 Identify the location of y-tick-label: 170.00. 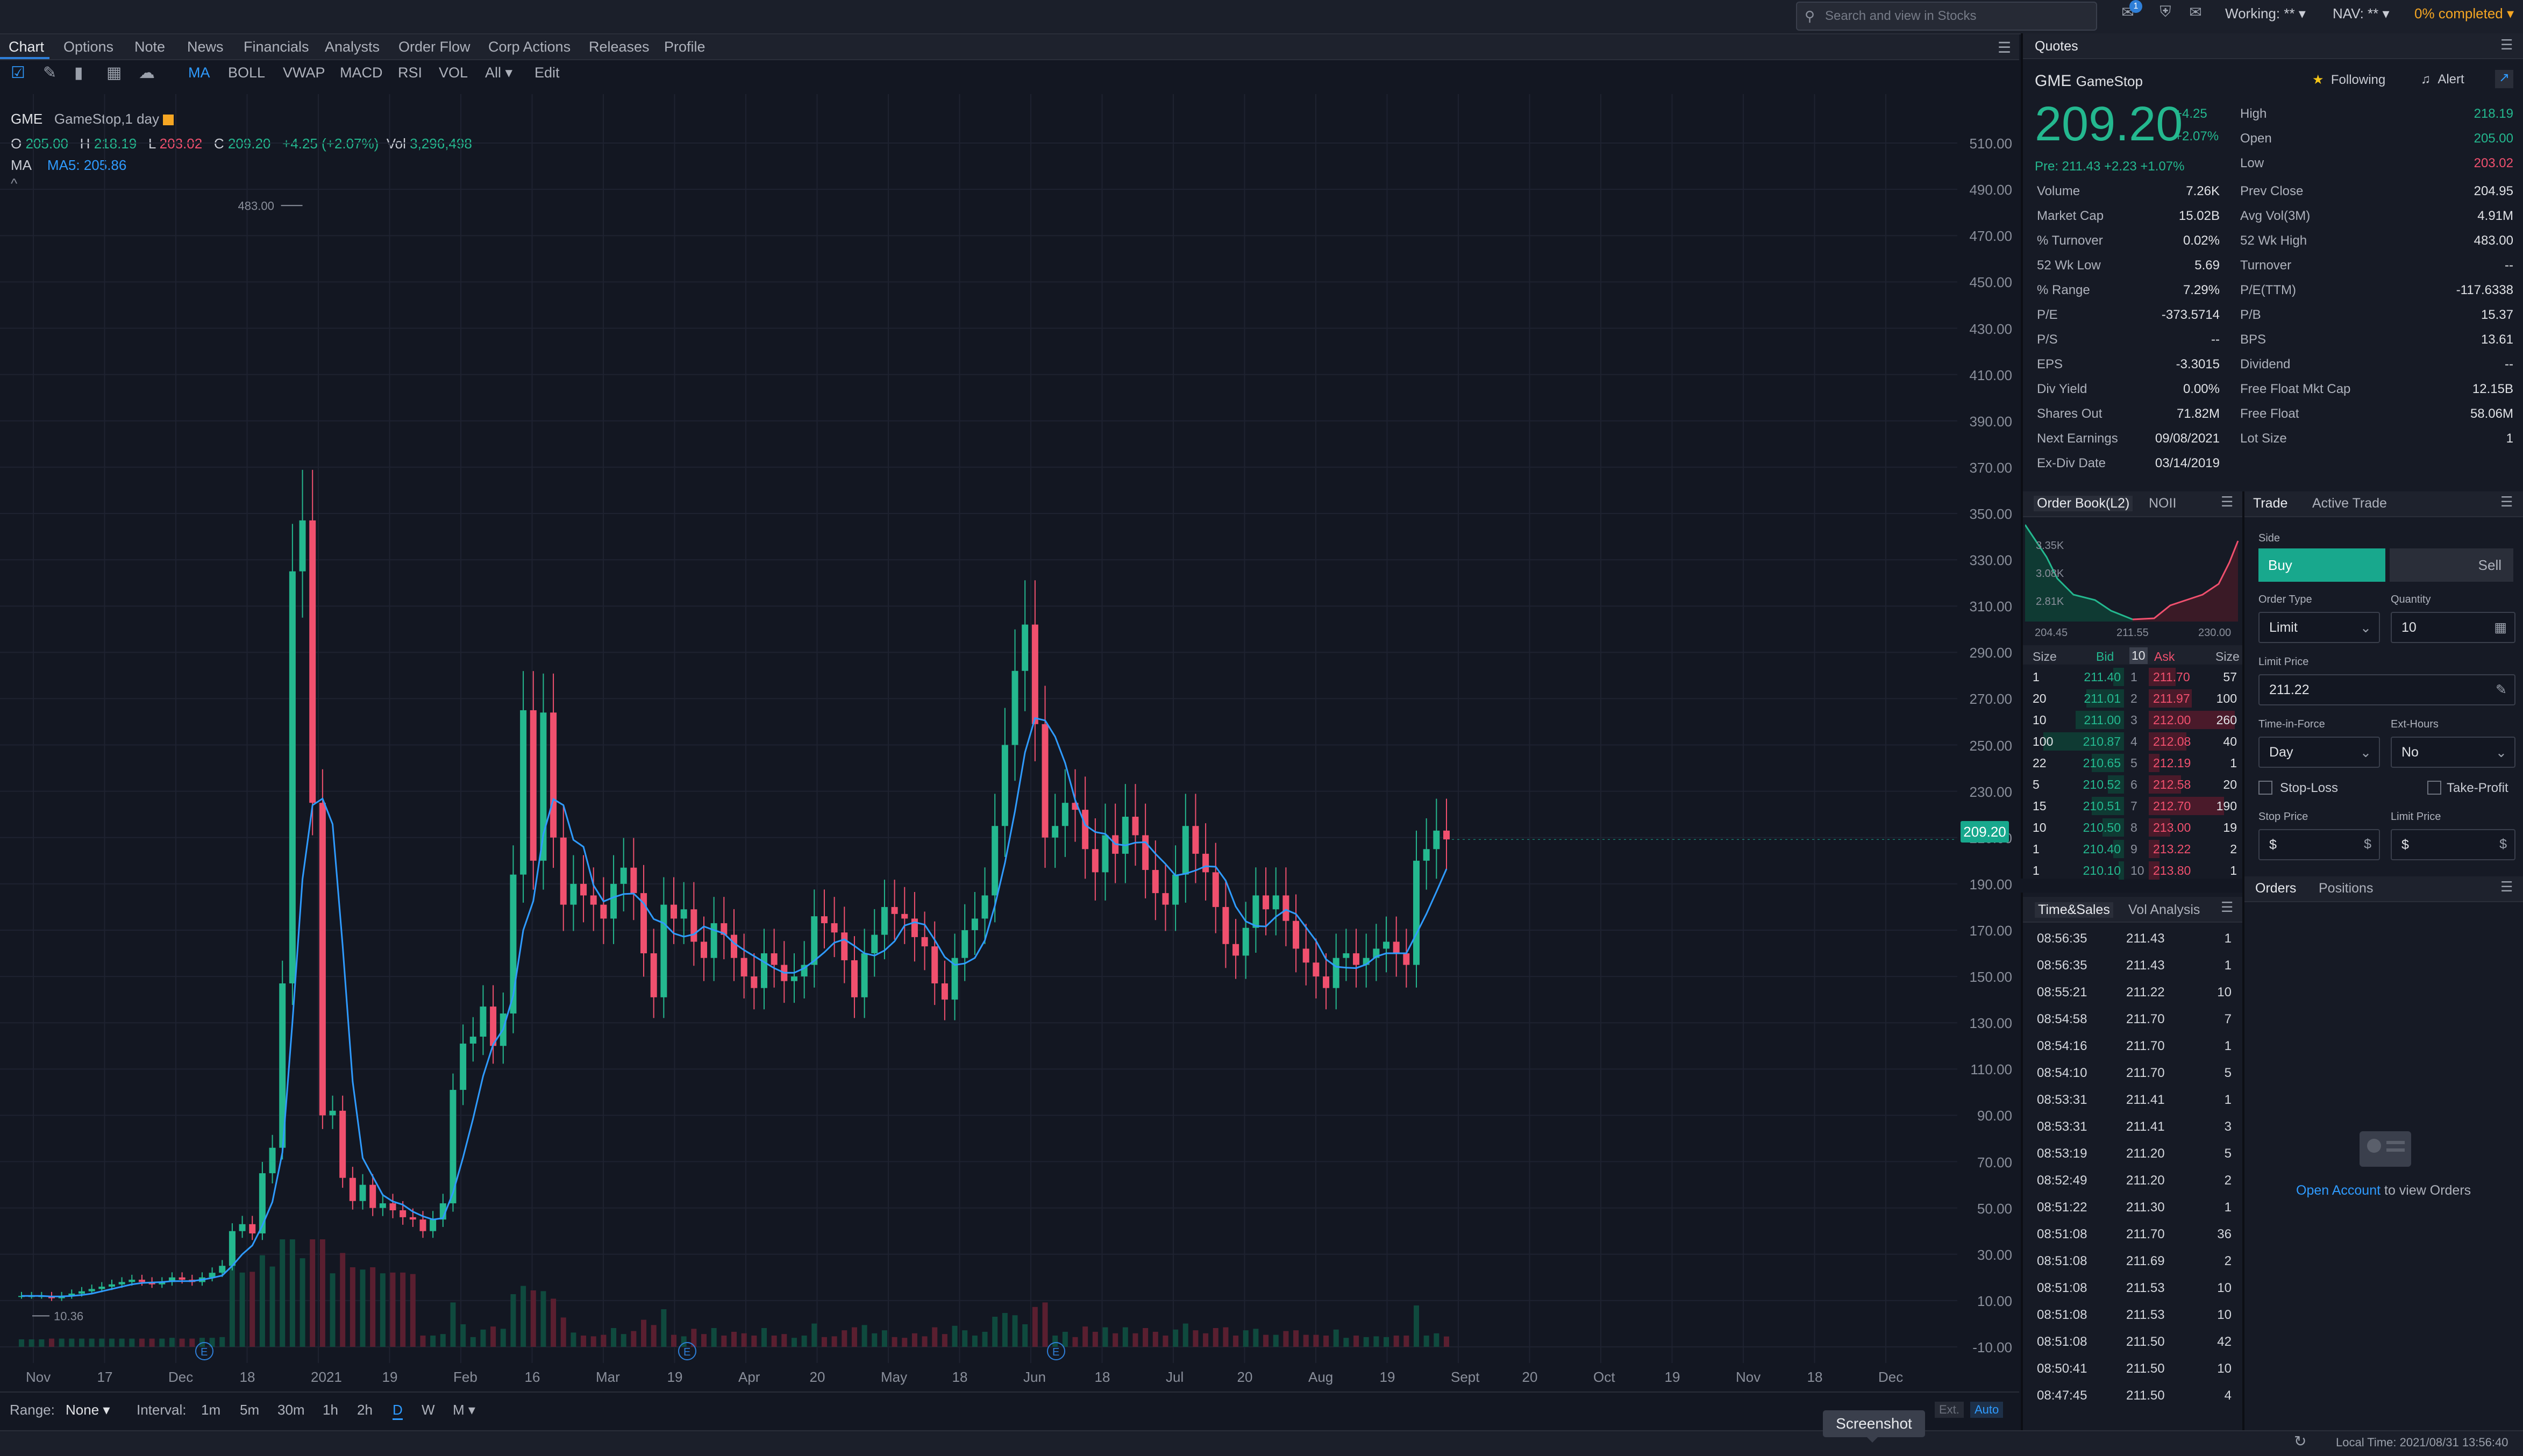
(1991, 930).